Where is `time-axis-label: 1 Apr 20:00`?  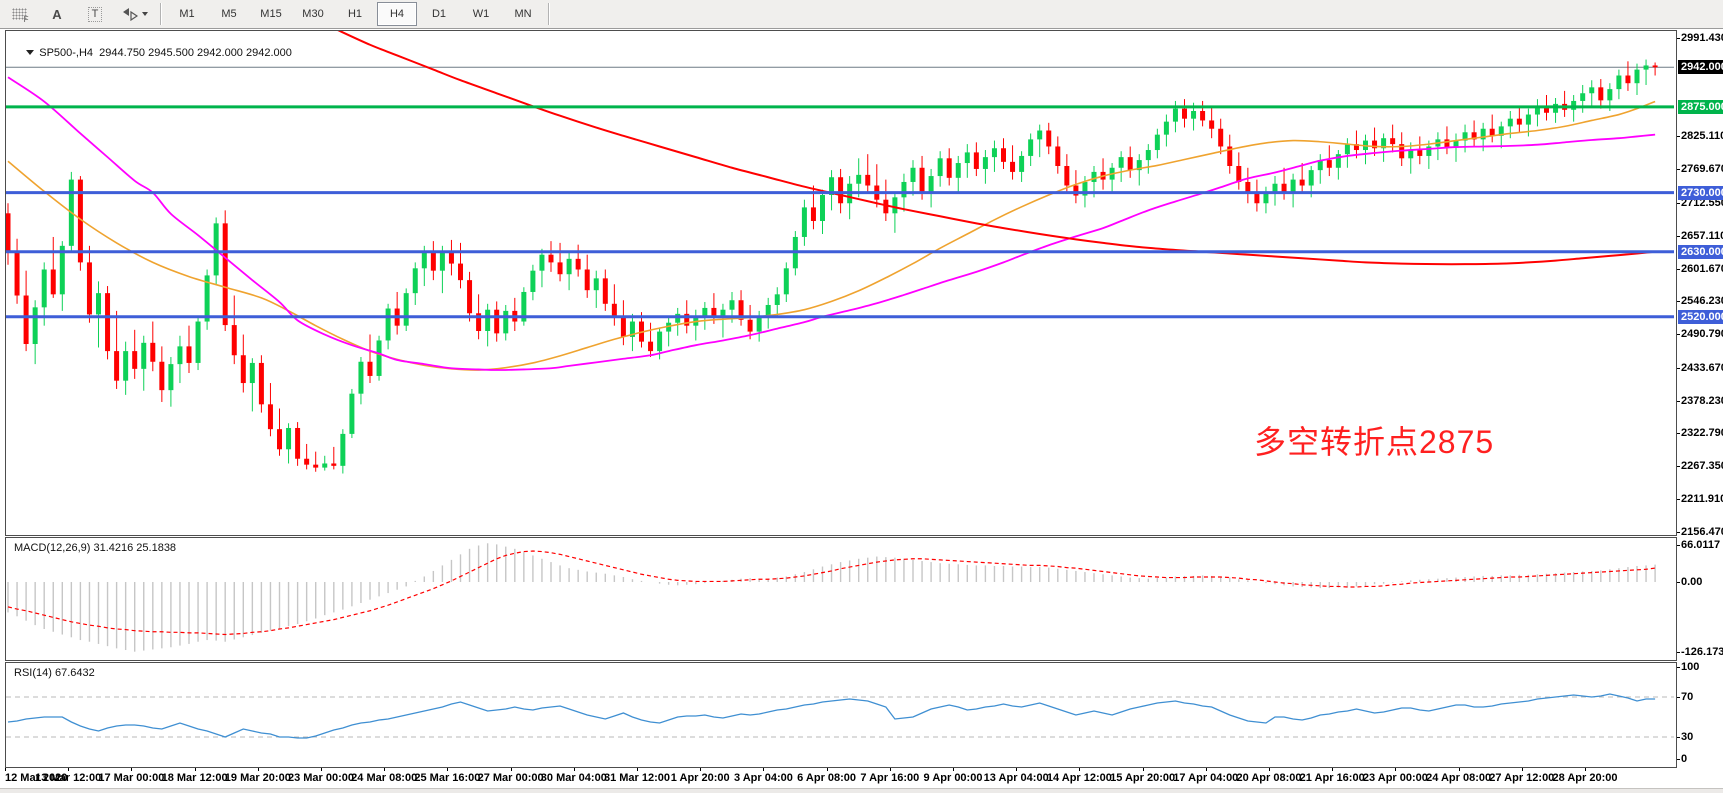 time-axis-label: 1 Apr 20:00 is located at coordinates (700, 778).